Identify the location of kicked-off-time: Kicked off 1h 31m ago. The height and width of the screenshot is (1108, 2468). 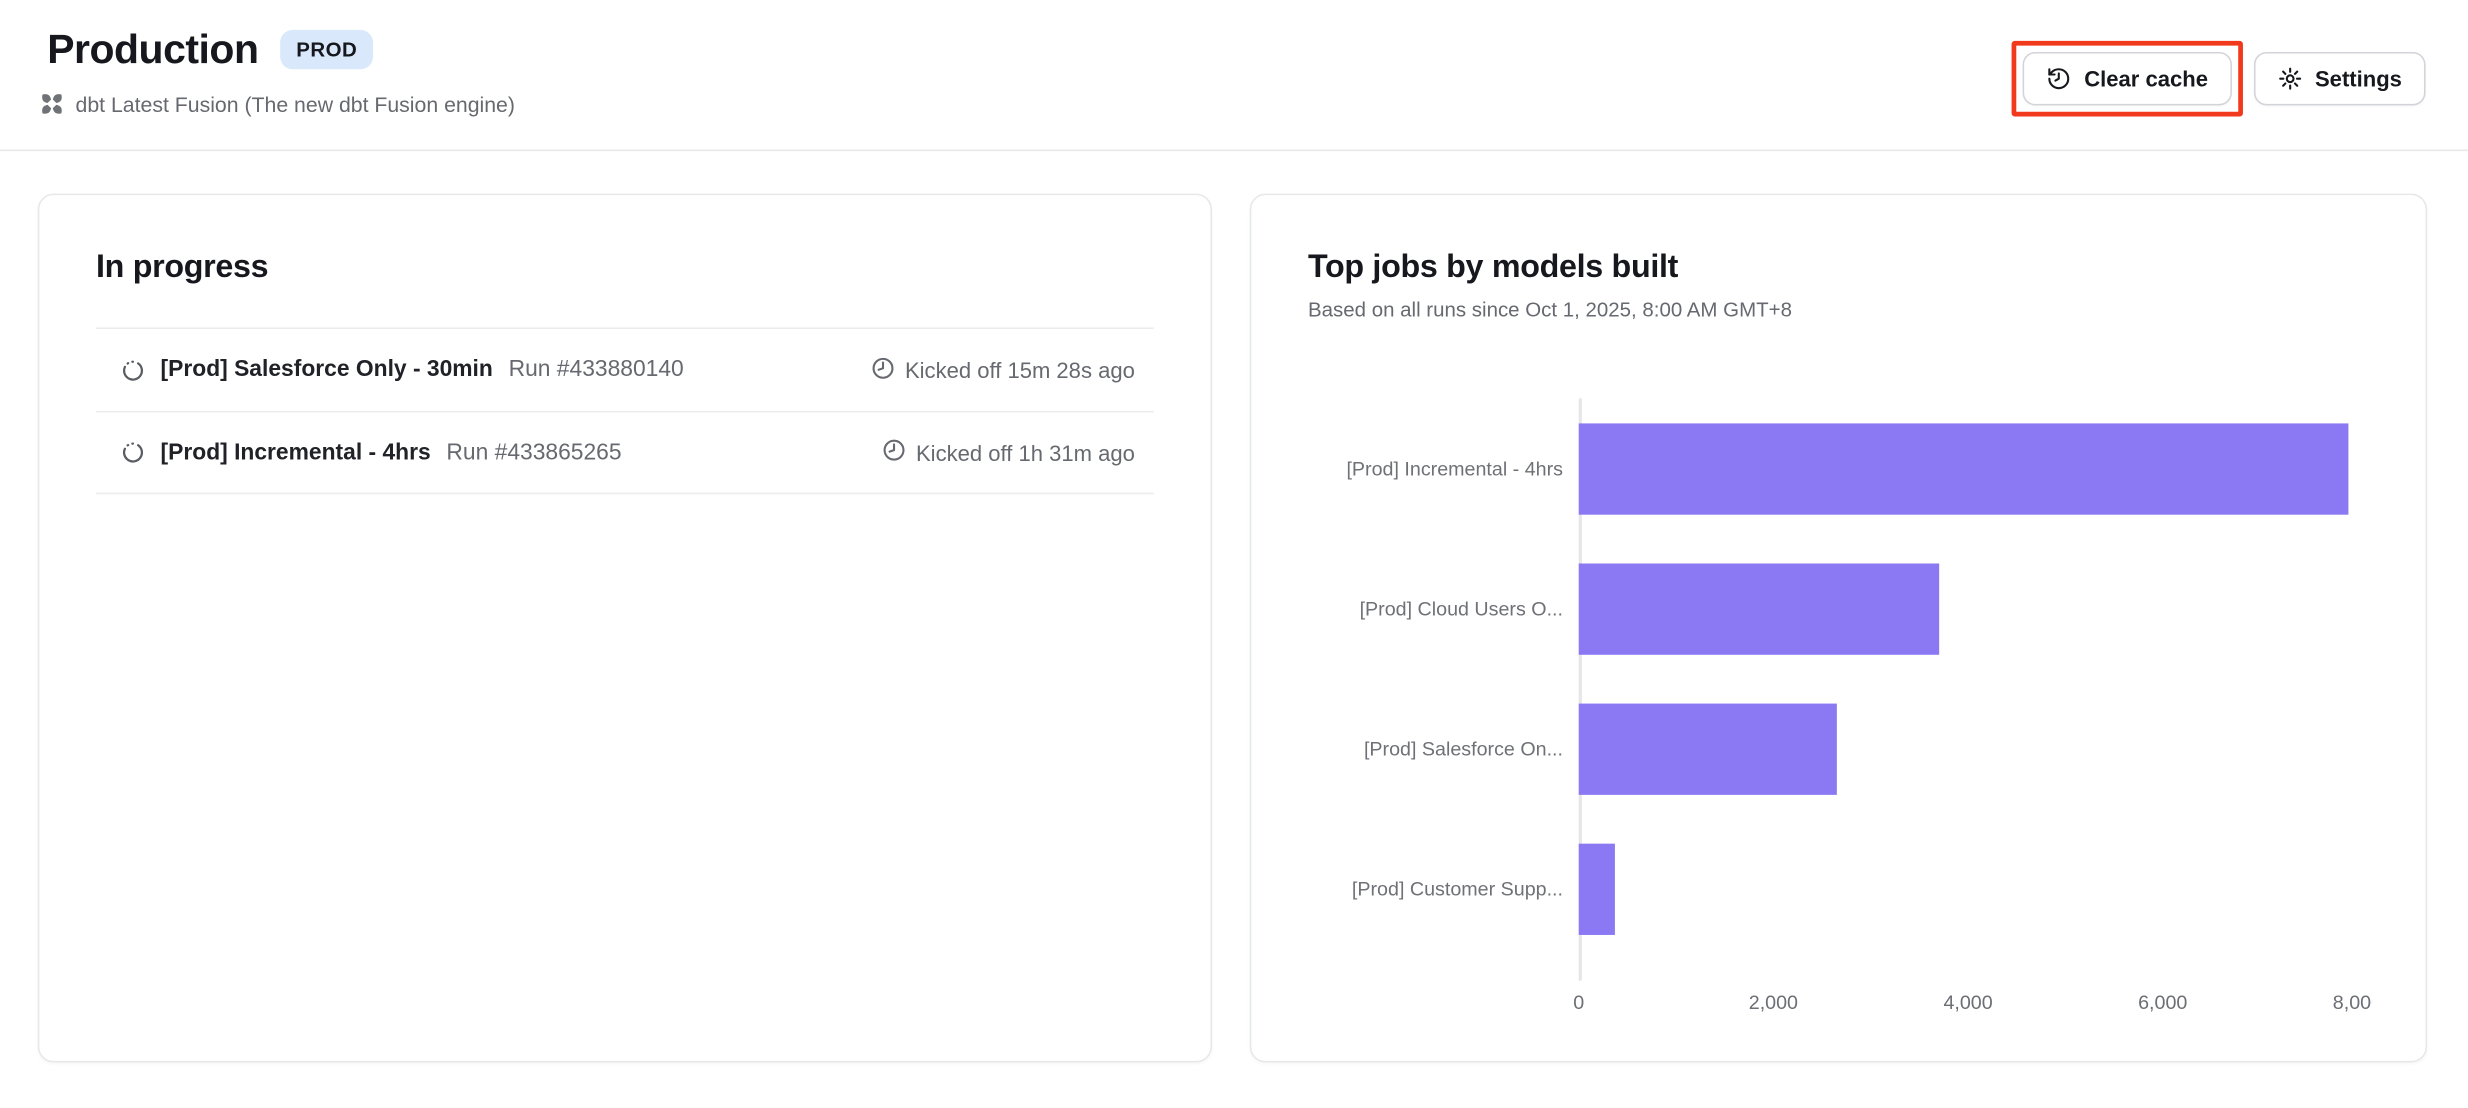
(1025, 452).